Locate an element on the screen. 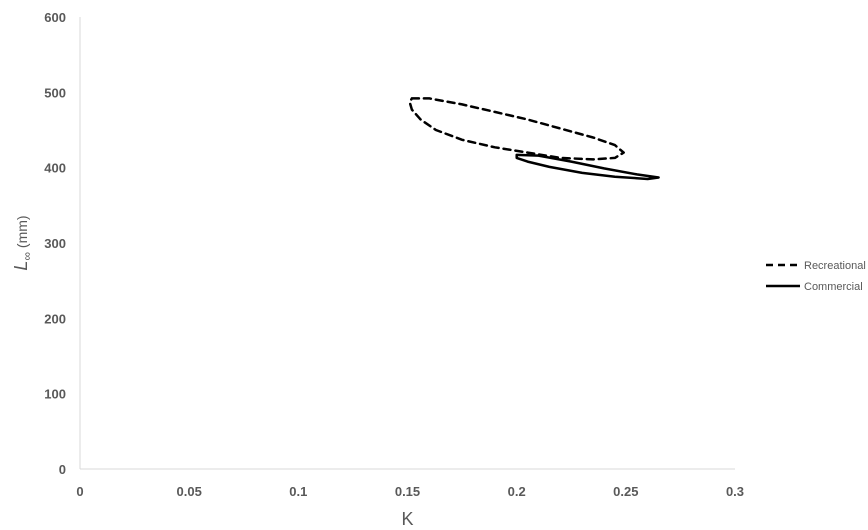  legend: Recreational Commercial is located at coordinates (816, 276).